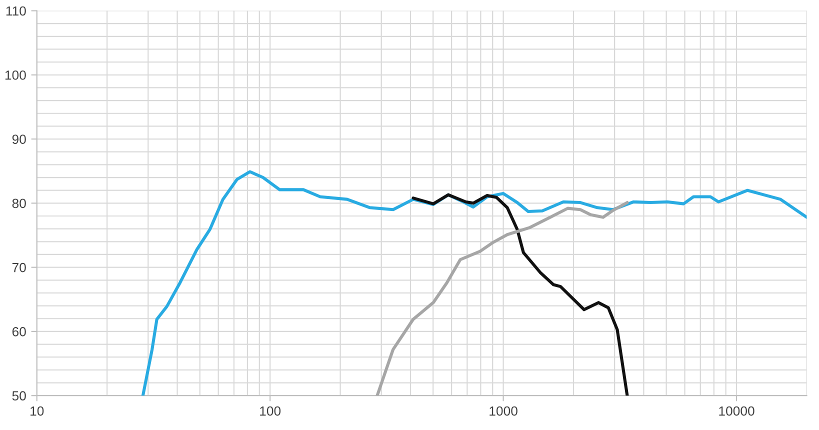 The height and width of the screenshot is (430, 819). What do you see at coordinates (504, 411) in the screenshot?
I see `x-tick-label: 1000` at bounding box center [504, 411].